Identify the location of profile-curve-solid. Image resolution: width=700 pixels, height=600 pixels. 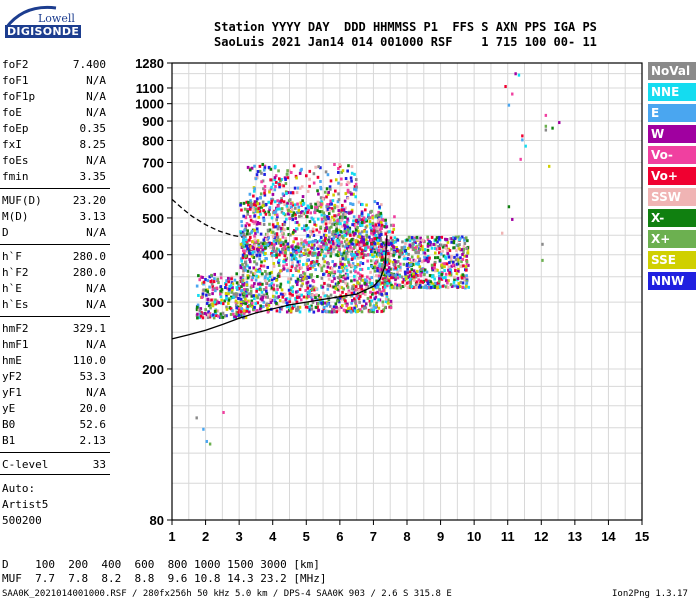
(279, 287).